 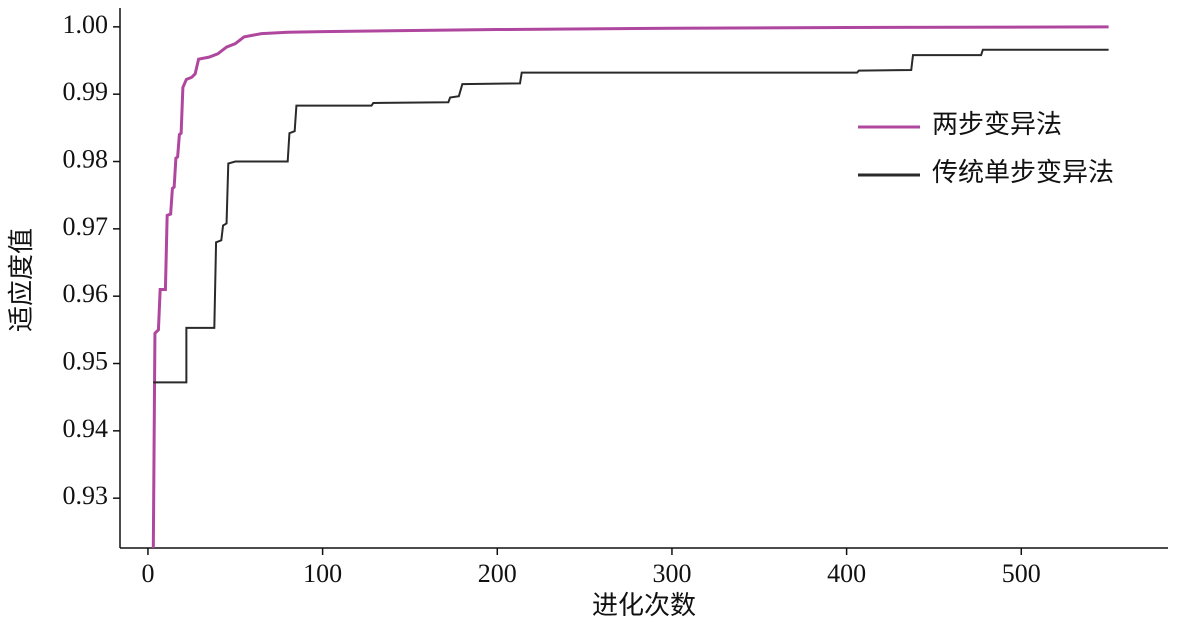 What do you see at coordinates (322, 573) in the screenshot?
I see `x-tick-label: 100` at bounding box center [322, 573].